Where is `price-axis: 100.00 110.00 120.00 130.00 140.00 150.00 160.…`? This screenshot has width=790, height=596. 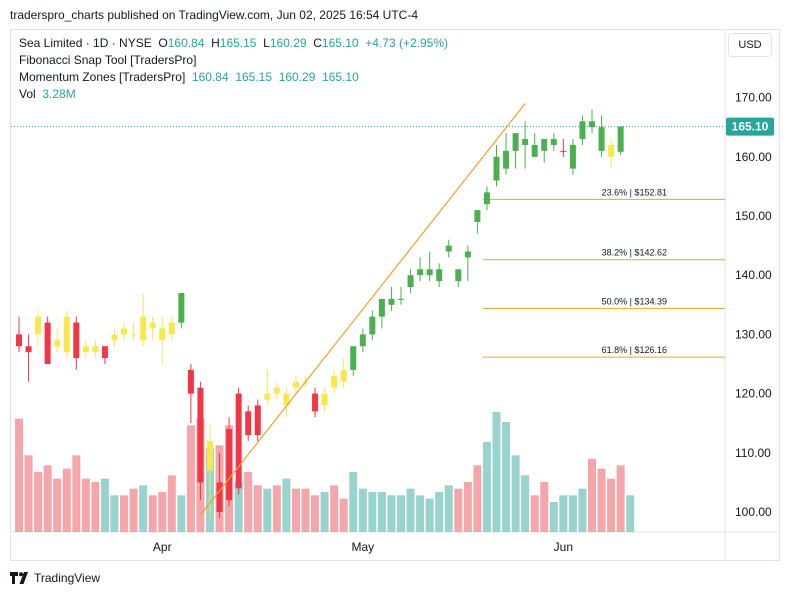 price-axis: 100.00 110.00 120.00 130.00 140.00 150.00 160.… is located at coordinates (753, 305).